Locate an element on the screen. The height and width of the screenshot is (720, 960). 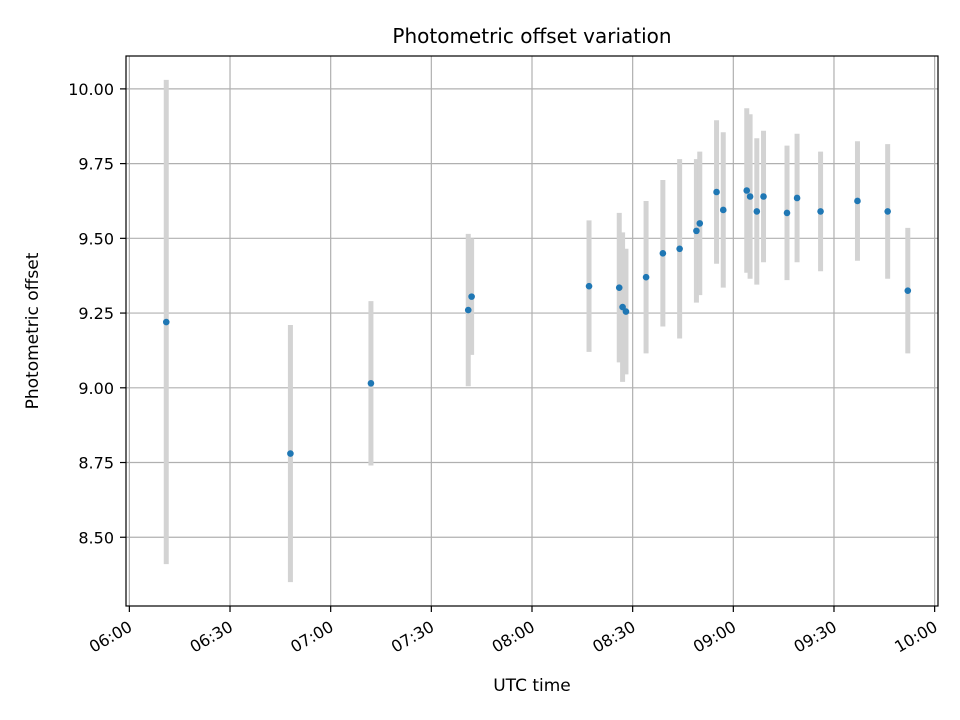
y-axis-title: Photometric offset is located at coordinates (33, 330).